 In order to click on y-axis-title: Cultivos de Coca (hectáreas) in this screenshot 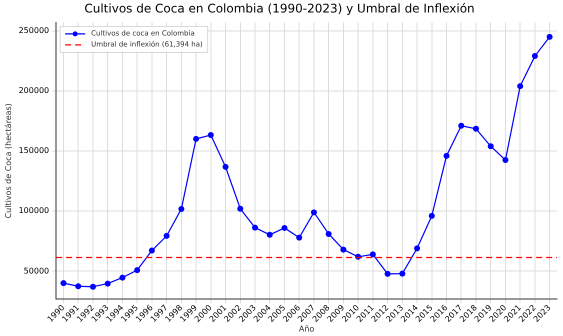, I will do `click(8, 160)`.